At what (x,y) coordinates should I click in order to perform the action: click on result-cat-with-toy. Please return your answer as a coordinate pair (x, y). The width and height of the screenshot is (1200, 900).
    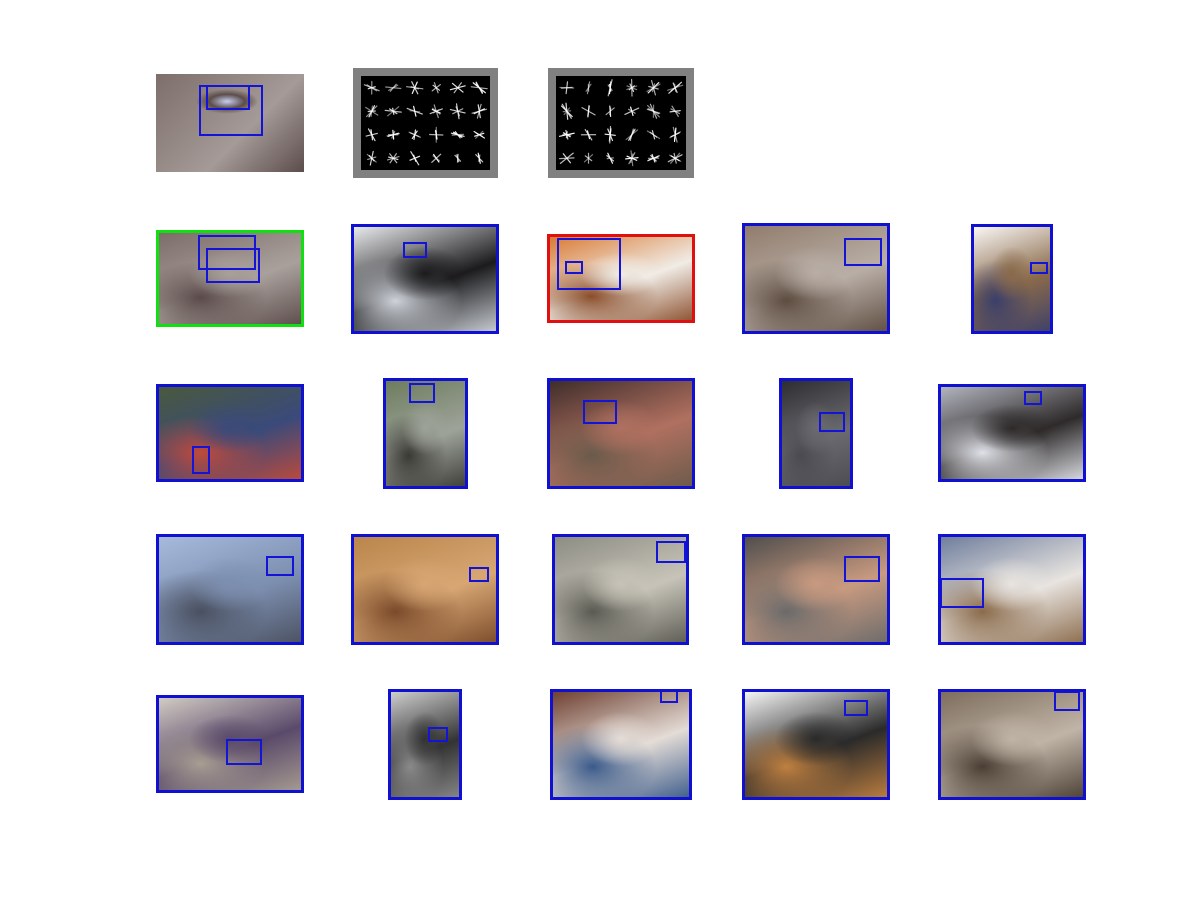
    Looking at the image, I should click on (1012, 589).